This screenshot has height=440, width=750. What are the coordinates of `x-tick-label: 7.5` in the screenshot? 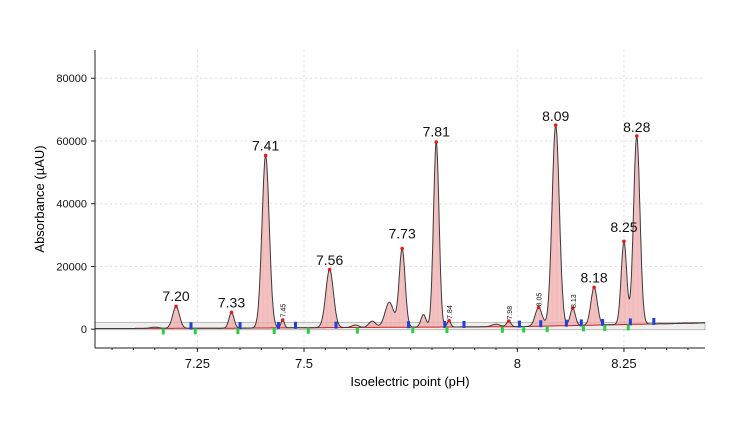 It's located at (304, 363).